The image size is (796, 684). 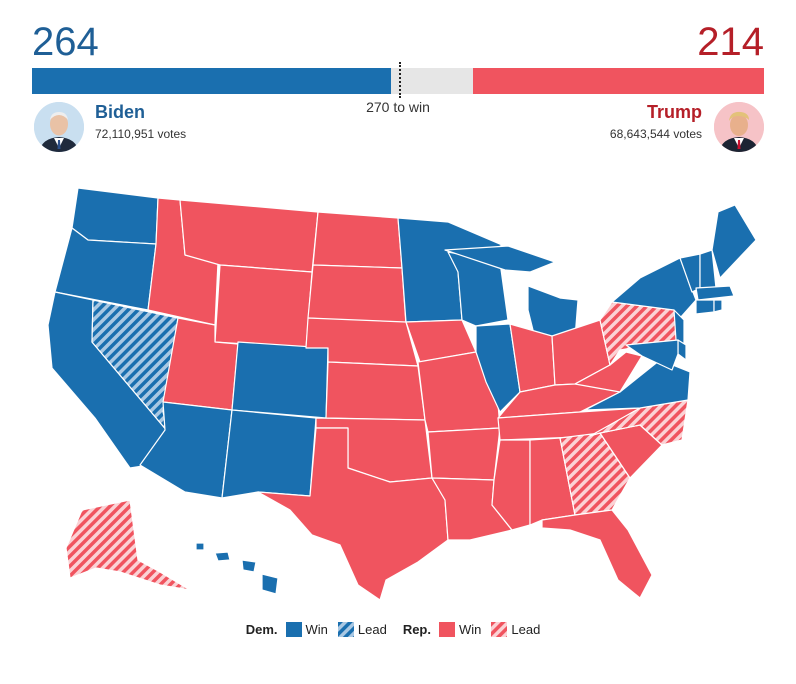 I want to click on state-ri, so click(x=718, y=306).